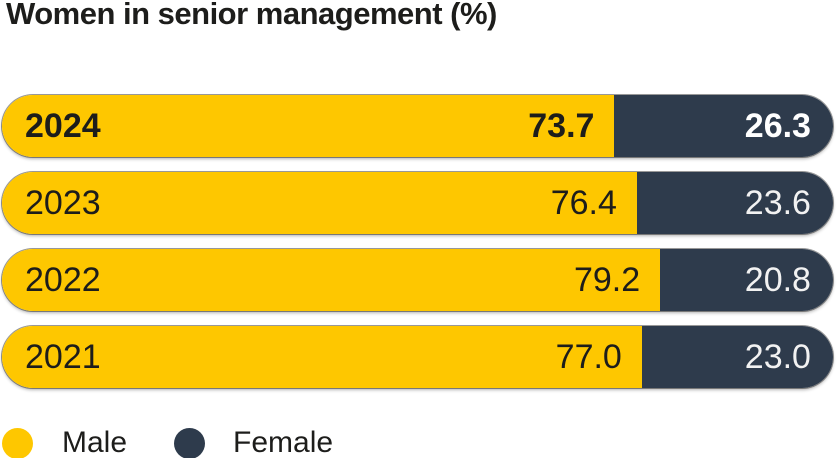  Describe the element at coordinates (777, 202) in the screenshot. I see `bar-female-value: 23.6` at that location.